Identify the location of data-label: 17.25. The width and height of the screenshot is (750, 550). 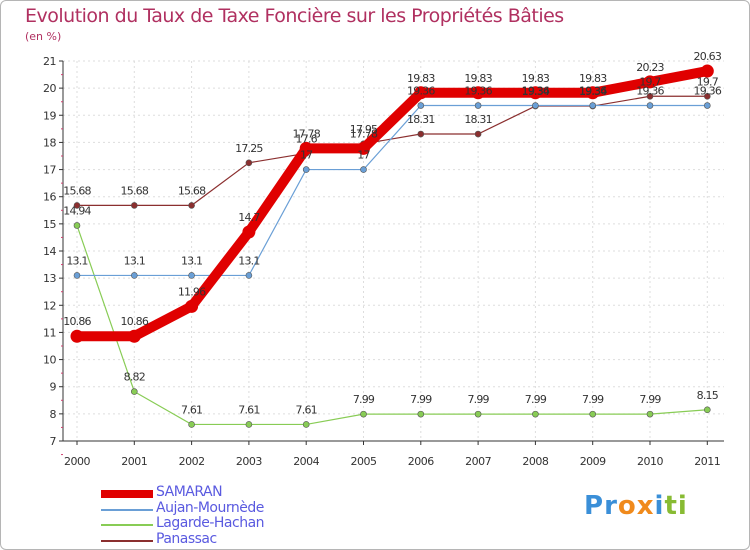
(249, 148).